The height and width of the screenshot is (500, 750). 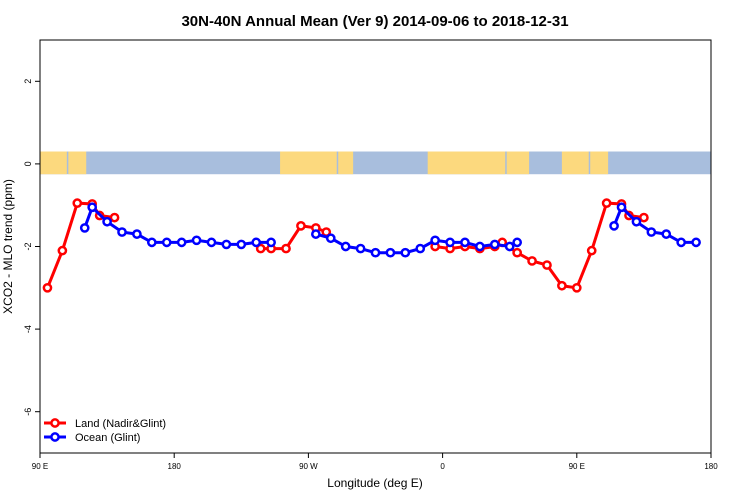 I want to click on y-tick-label: -6, so click(x=28, y=412).